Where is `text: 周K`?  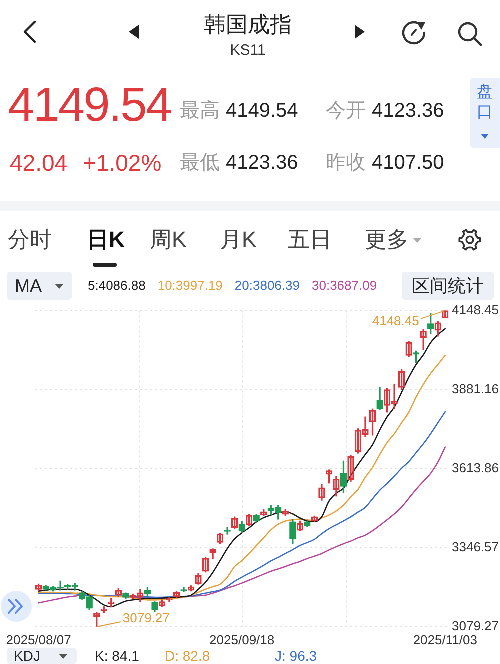
text: 周K is located at coordinates (168, 239).